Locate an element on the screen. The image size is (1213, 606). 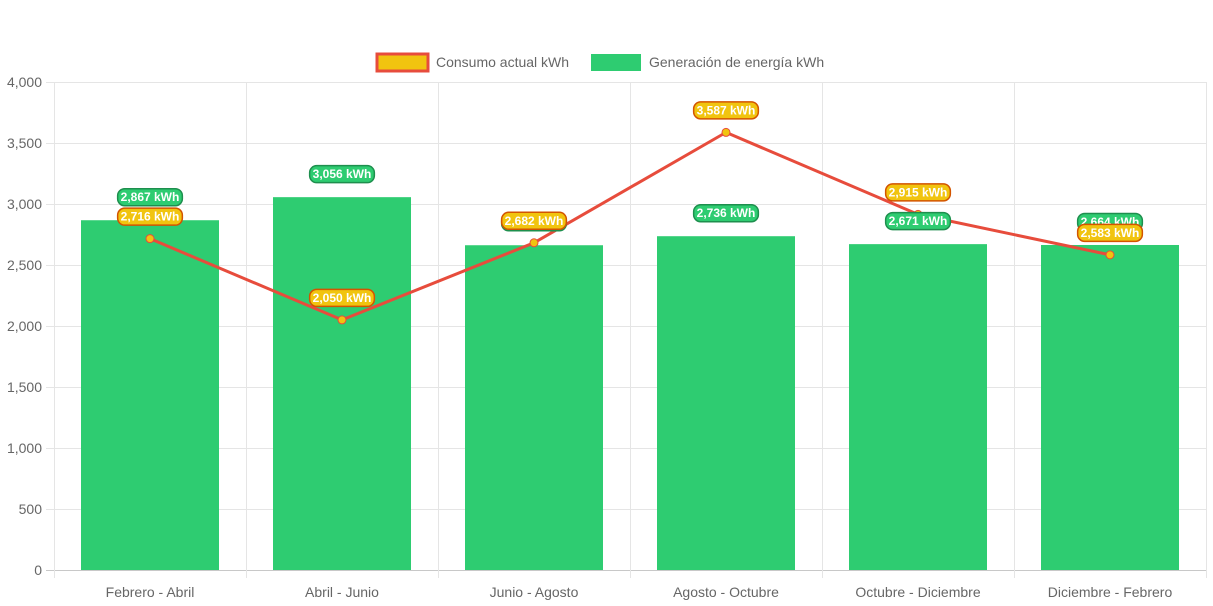
x-tick-label: Febrero - Abril is located at coordinates (150, 592).